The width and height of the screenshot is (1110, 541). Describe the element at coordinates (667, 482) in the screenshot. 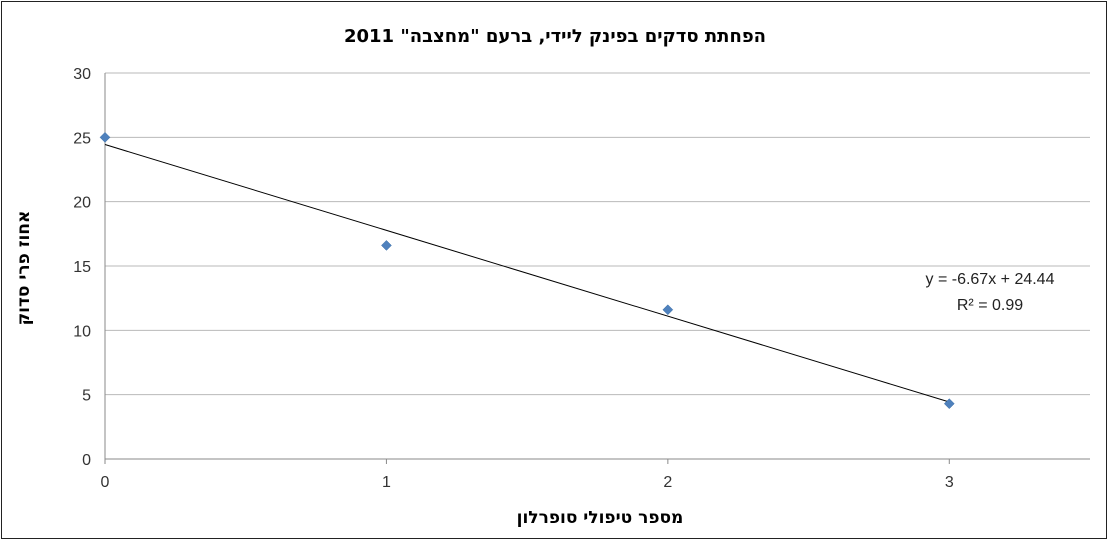

I see `x-tick-label: 2` at that location.